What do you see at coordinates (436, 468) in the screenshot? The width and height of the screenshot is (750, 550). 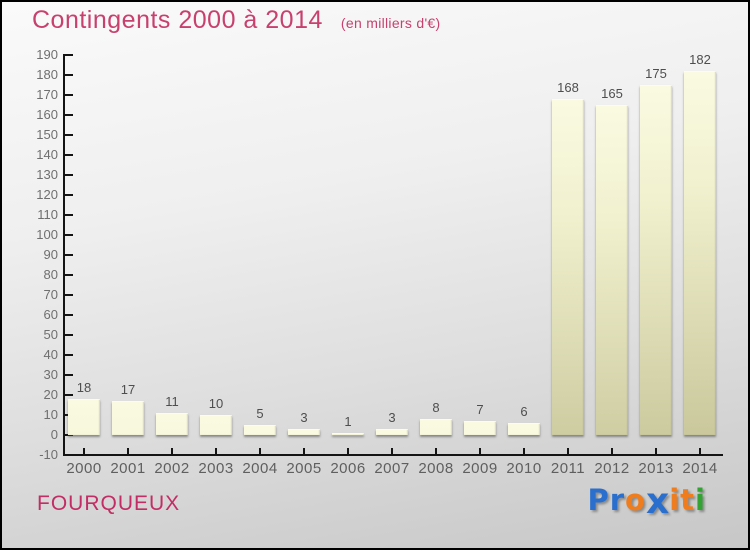 I see `x-tick-label: 2008` at bounding box center [436, 468].